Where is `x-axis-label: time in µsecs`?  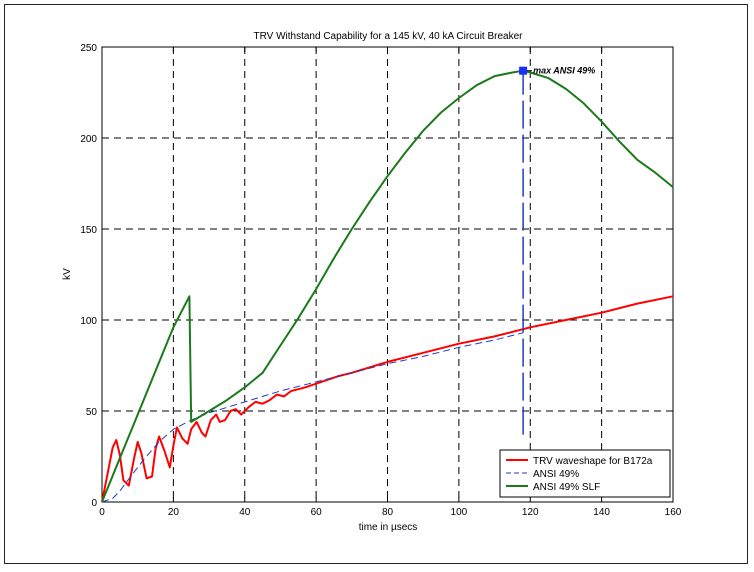
x-axis-label: time in µsecs is located at coordinates (388, 527).